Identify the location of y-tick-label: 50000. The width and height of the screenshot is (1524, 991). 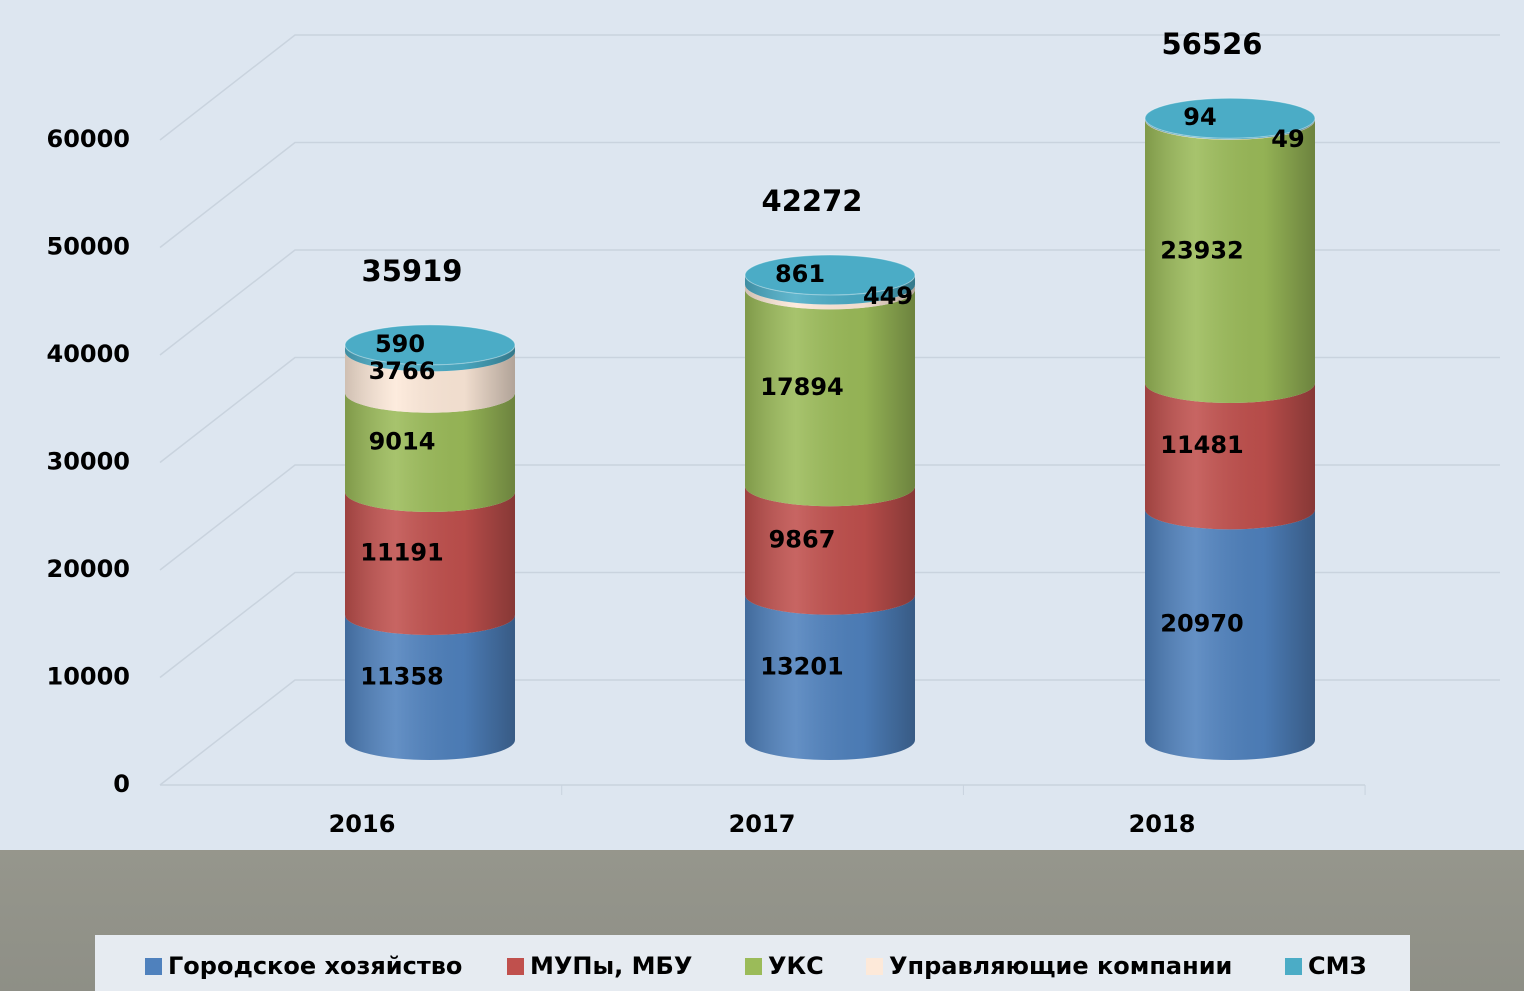
(89, 247).